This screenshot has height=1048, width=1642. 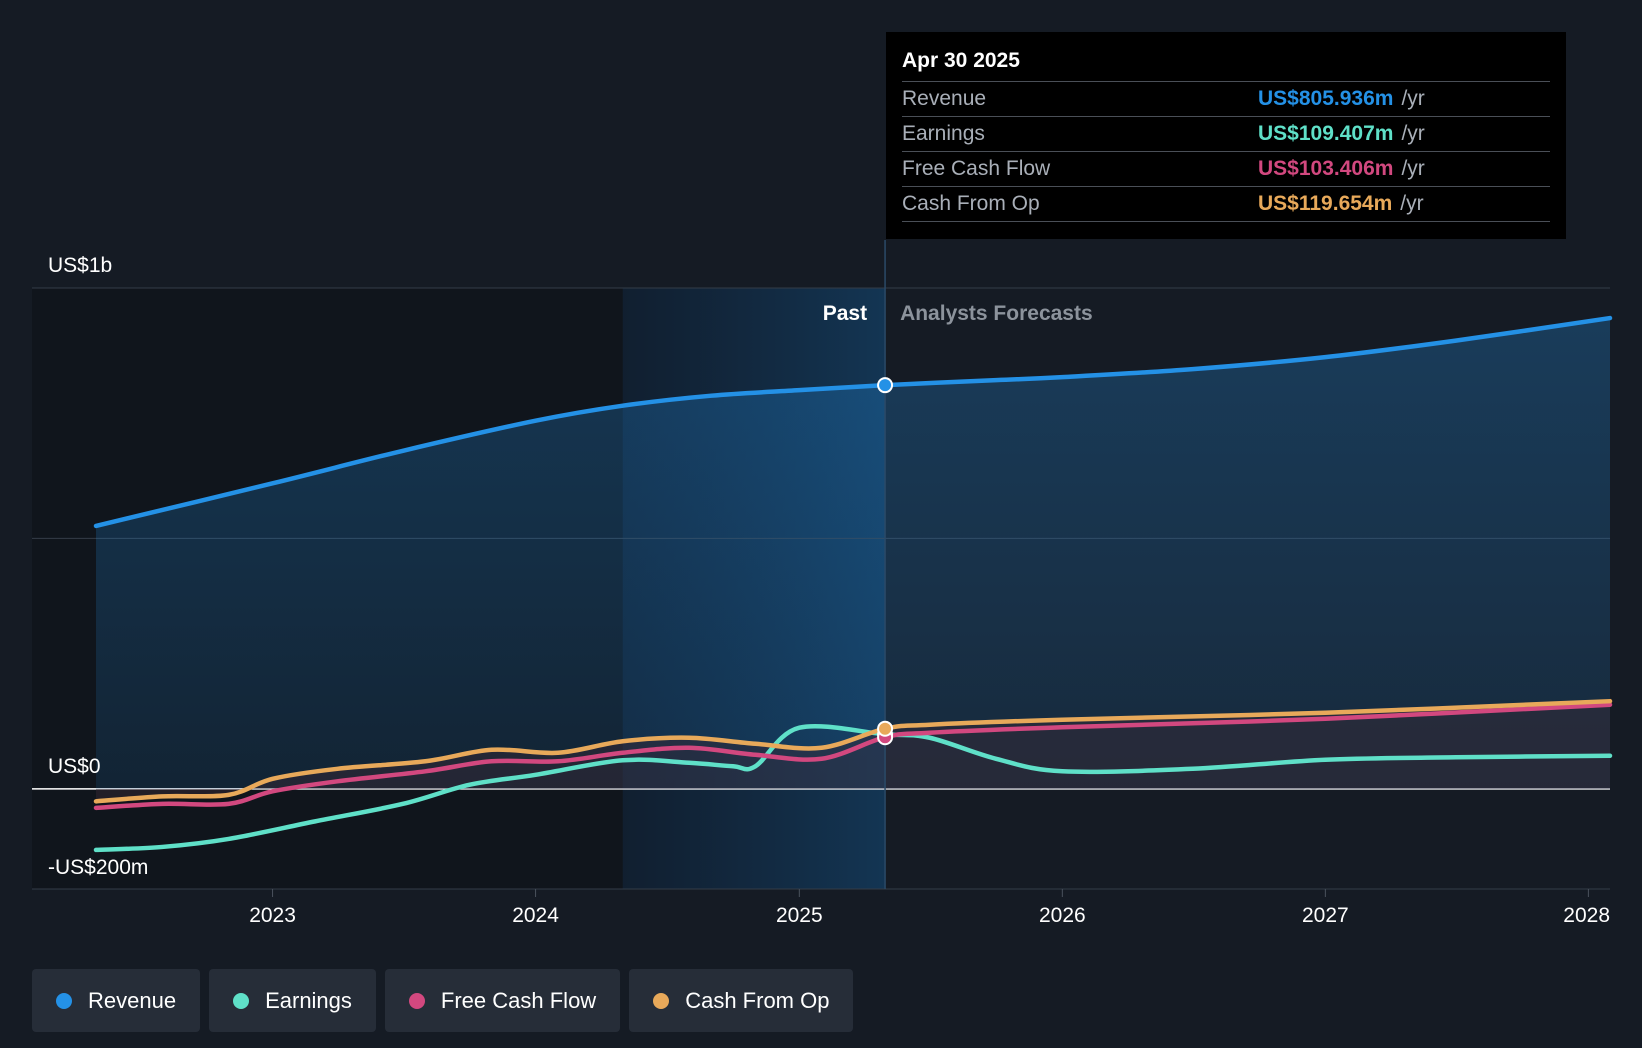 I want to click on y-axis-labels: US$1b US$0 -US$200m, so click(x=98, y=566).